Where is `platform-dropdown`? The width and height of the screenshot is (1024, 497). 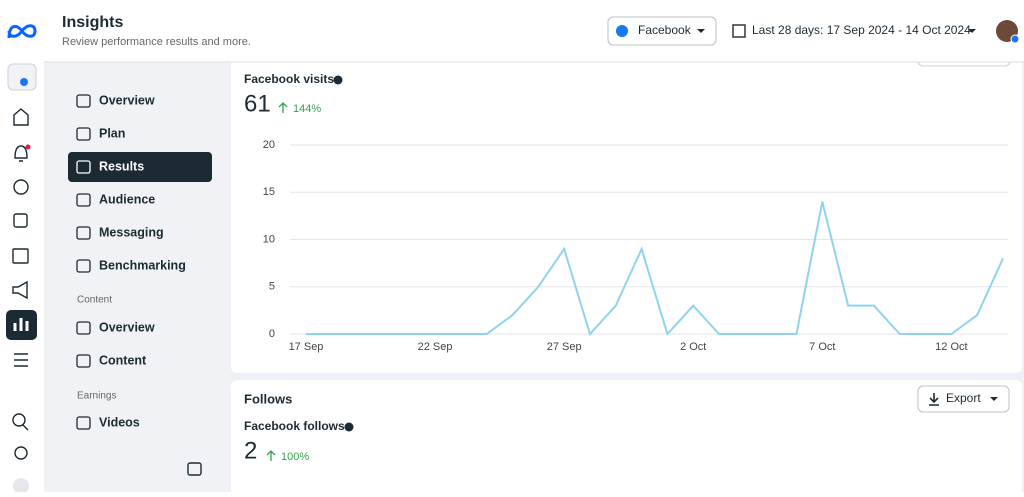
platform-dropdown is located at coordinates (662, 31).